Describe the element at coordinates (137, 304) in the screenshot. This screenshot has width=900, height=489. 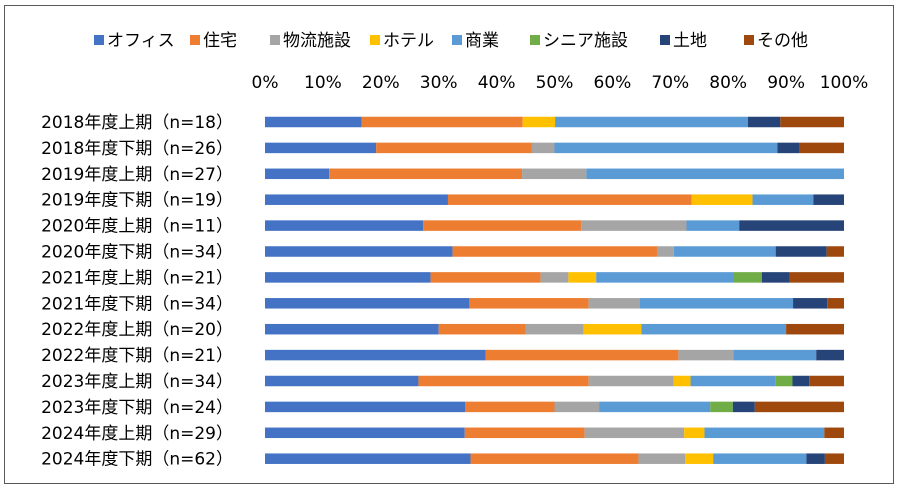
I see `category-label: 2021年度下期（n=34）` at that location.